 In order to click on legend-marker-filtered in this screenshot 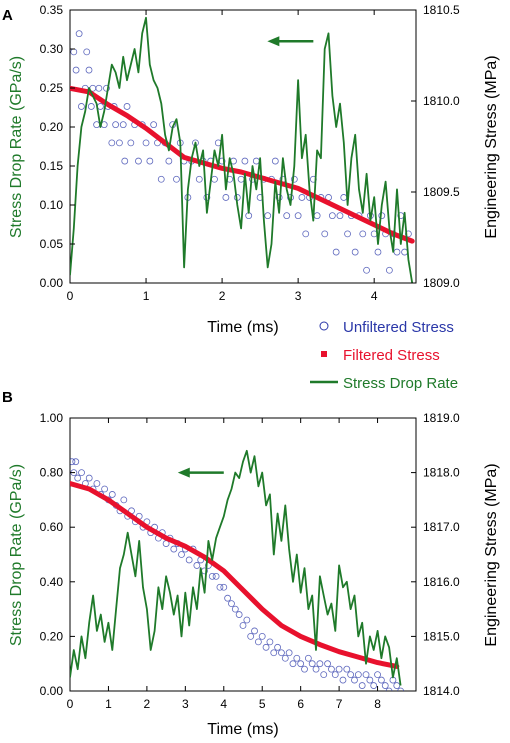, I will do `click(324, 354)`.